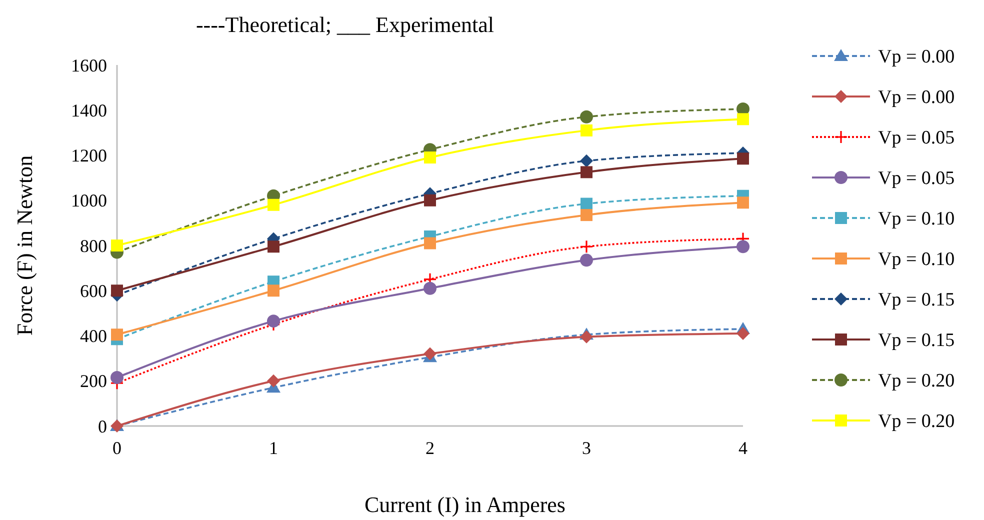 This screenshot has height=520, width=984. Describe the element at coordinates (24, 245) in the screenshot. I see `y-axis-title: Force (F) in Newton` at that location.